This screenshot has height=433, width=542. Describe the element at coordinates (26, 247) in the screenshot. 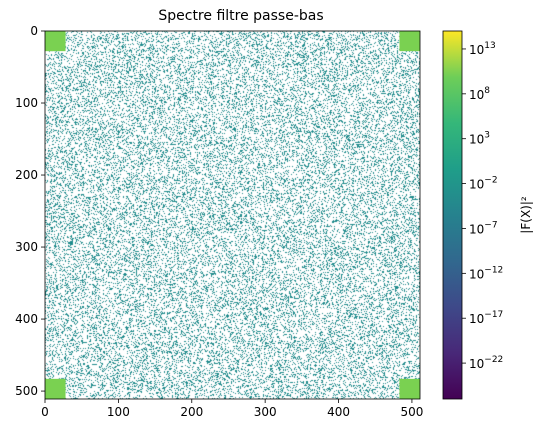

I see `y-tick-label: 300` at that location.